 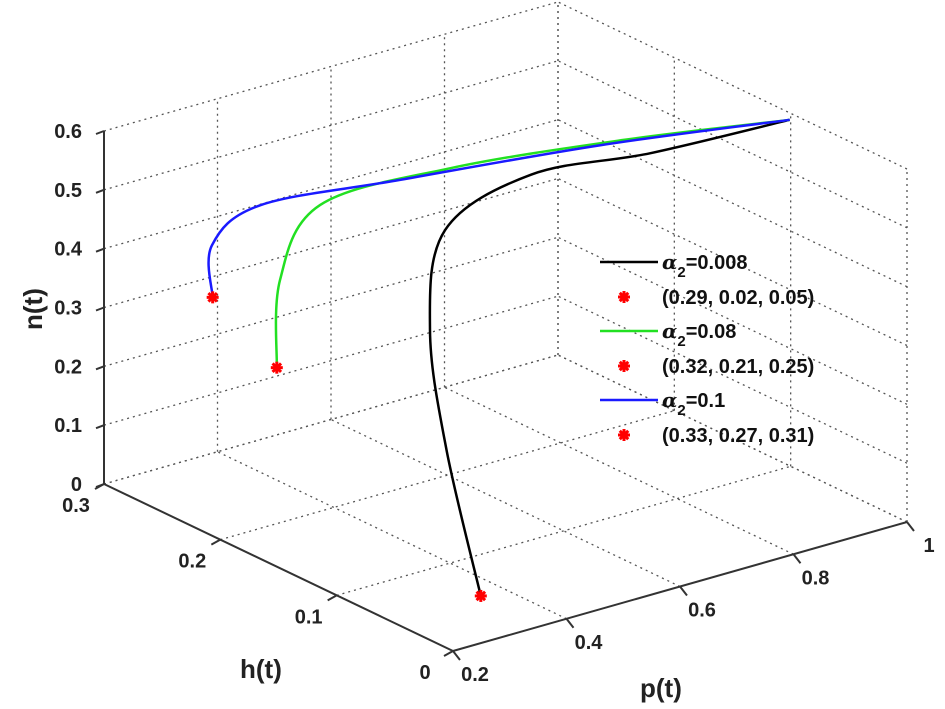 What do you see at coordinates (738, 298) in the screenshot?
I see `legend-marker-label: (0.29, 0.02, 0.05)` at bounding box center [738, 298].